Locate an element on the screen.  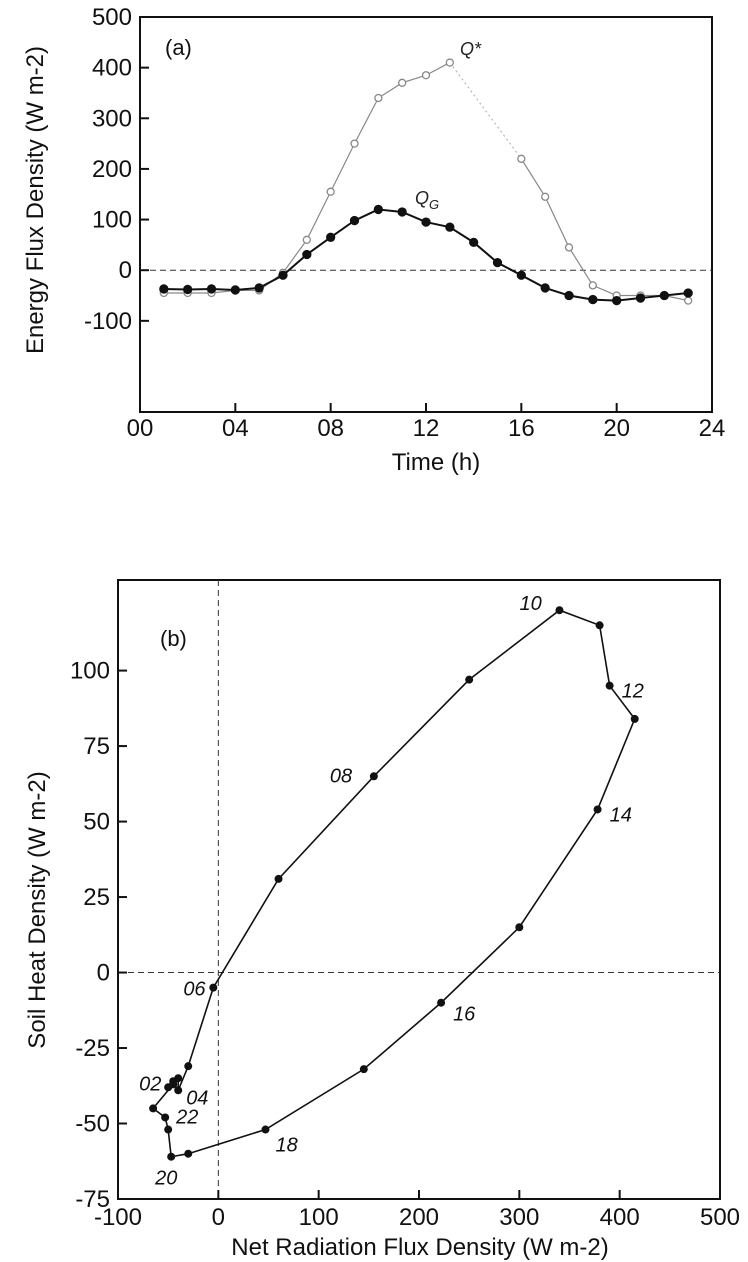
panel-b-label: (b) is located at coordinates (173, 638).